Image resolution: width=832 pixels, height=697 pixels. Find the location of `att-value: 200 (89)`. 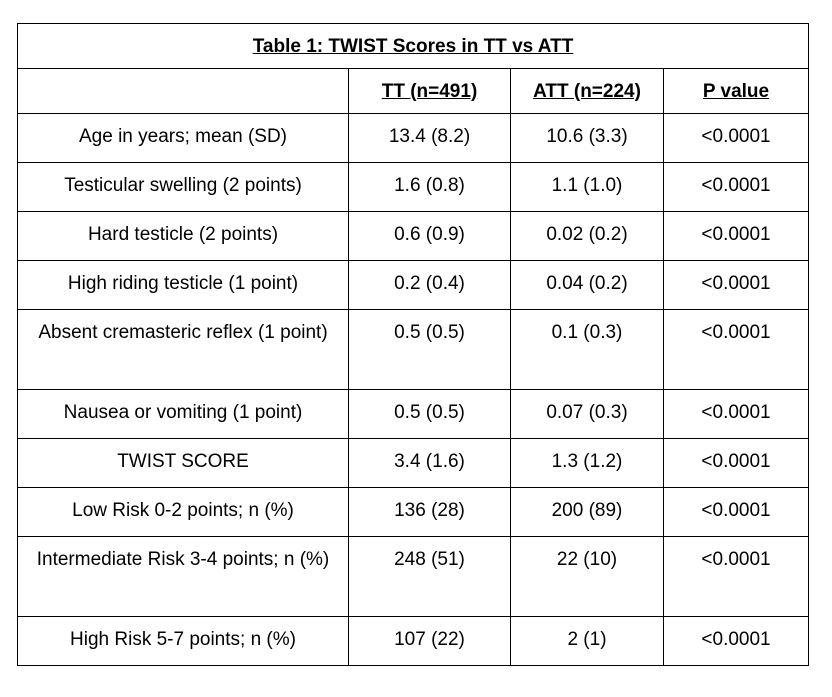

att-value: 200 (89) is located at coordinates (587, 512).